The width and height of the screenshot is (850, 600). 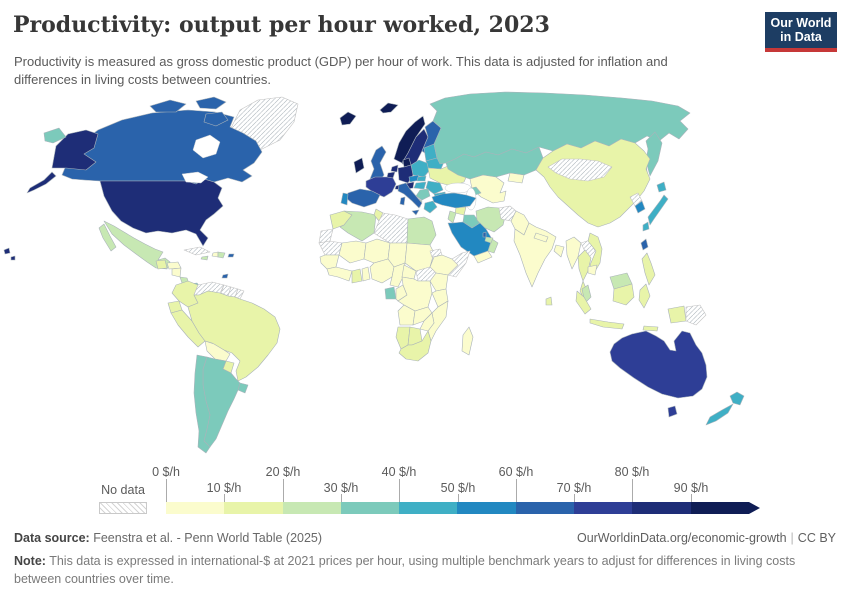 I want to click on country-jamaica, so click(x=204, y=258).